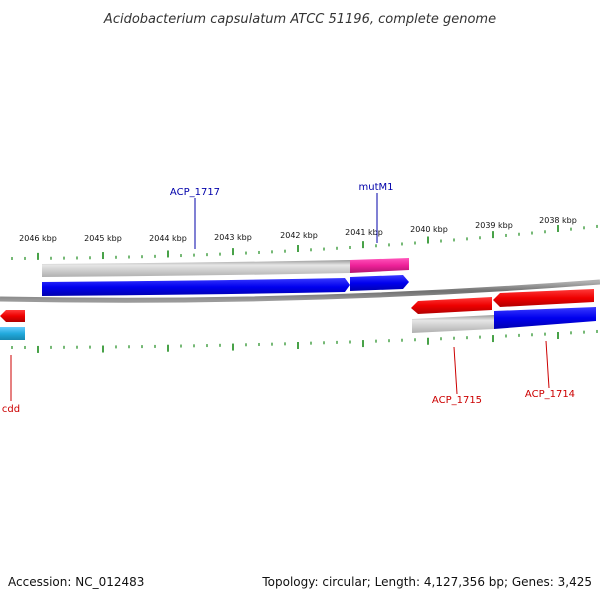 The width and height of the screenshot is (600, 600). I want to click on cds-mutm1, so click(379, 283).